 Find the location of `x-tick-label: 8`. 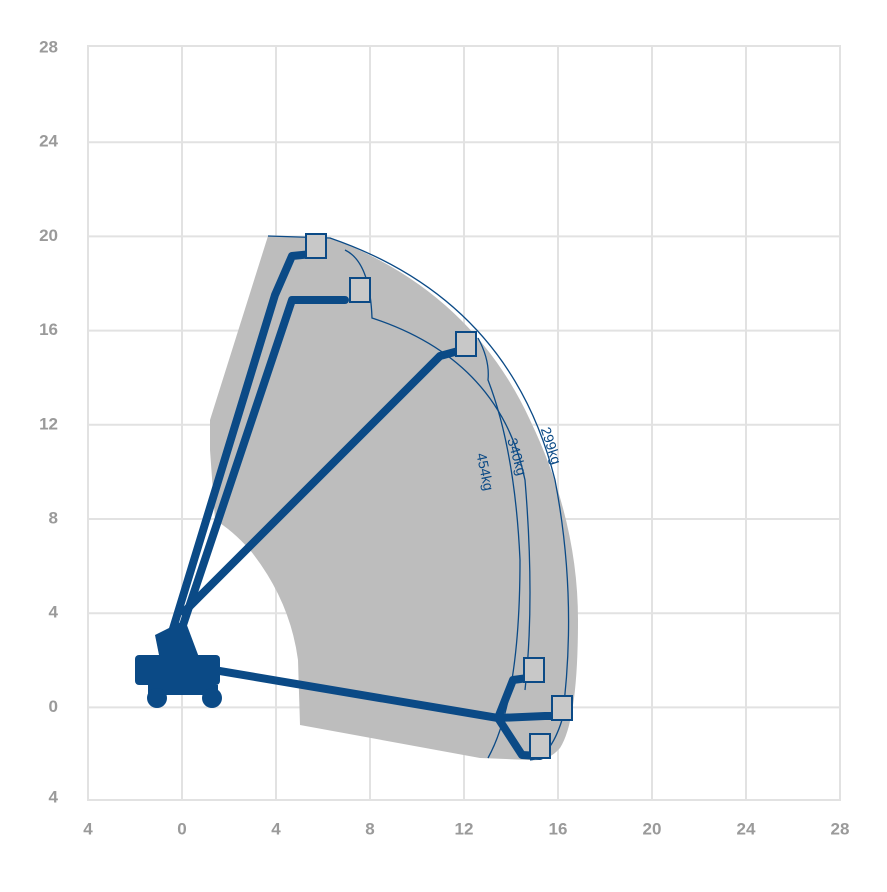

x-tick-label: 8 is located at coordinates (369, 828).